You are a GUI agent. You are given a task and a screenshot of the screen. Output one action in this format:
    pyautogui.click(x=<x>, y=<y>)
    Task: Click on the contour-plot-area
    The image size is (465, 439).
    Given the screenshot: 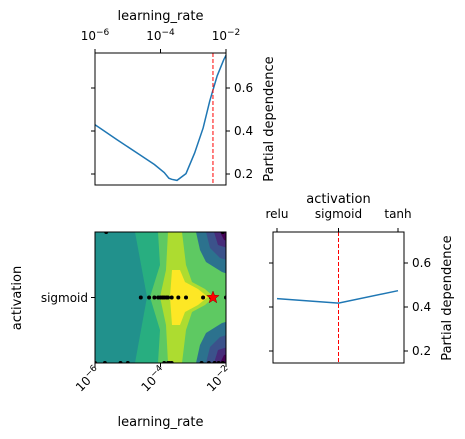 What is the action you would take?
    pyautogui.click(x=160, y=297)
    